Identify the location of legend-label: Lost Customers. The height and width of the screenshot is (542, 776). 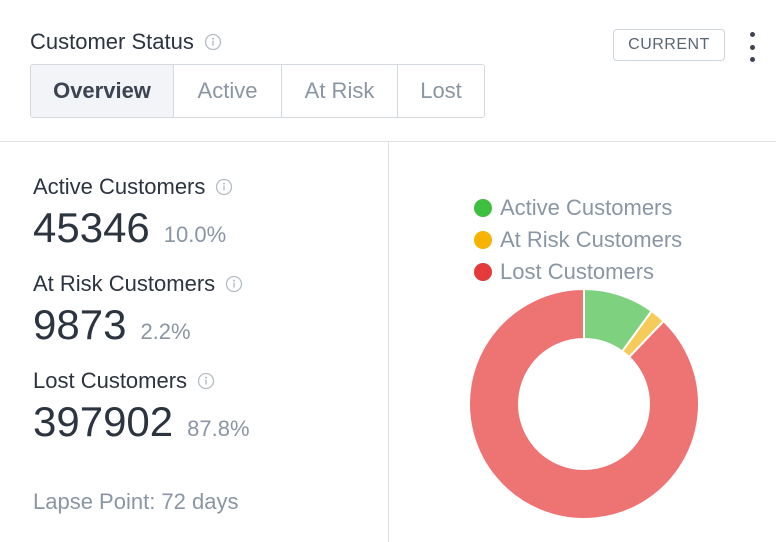
(577, 271).